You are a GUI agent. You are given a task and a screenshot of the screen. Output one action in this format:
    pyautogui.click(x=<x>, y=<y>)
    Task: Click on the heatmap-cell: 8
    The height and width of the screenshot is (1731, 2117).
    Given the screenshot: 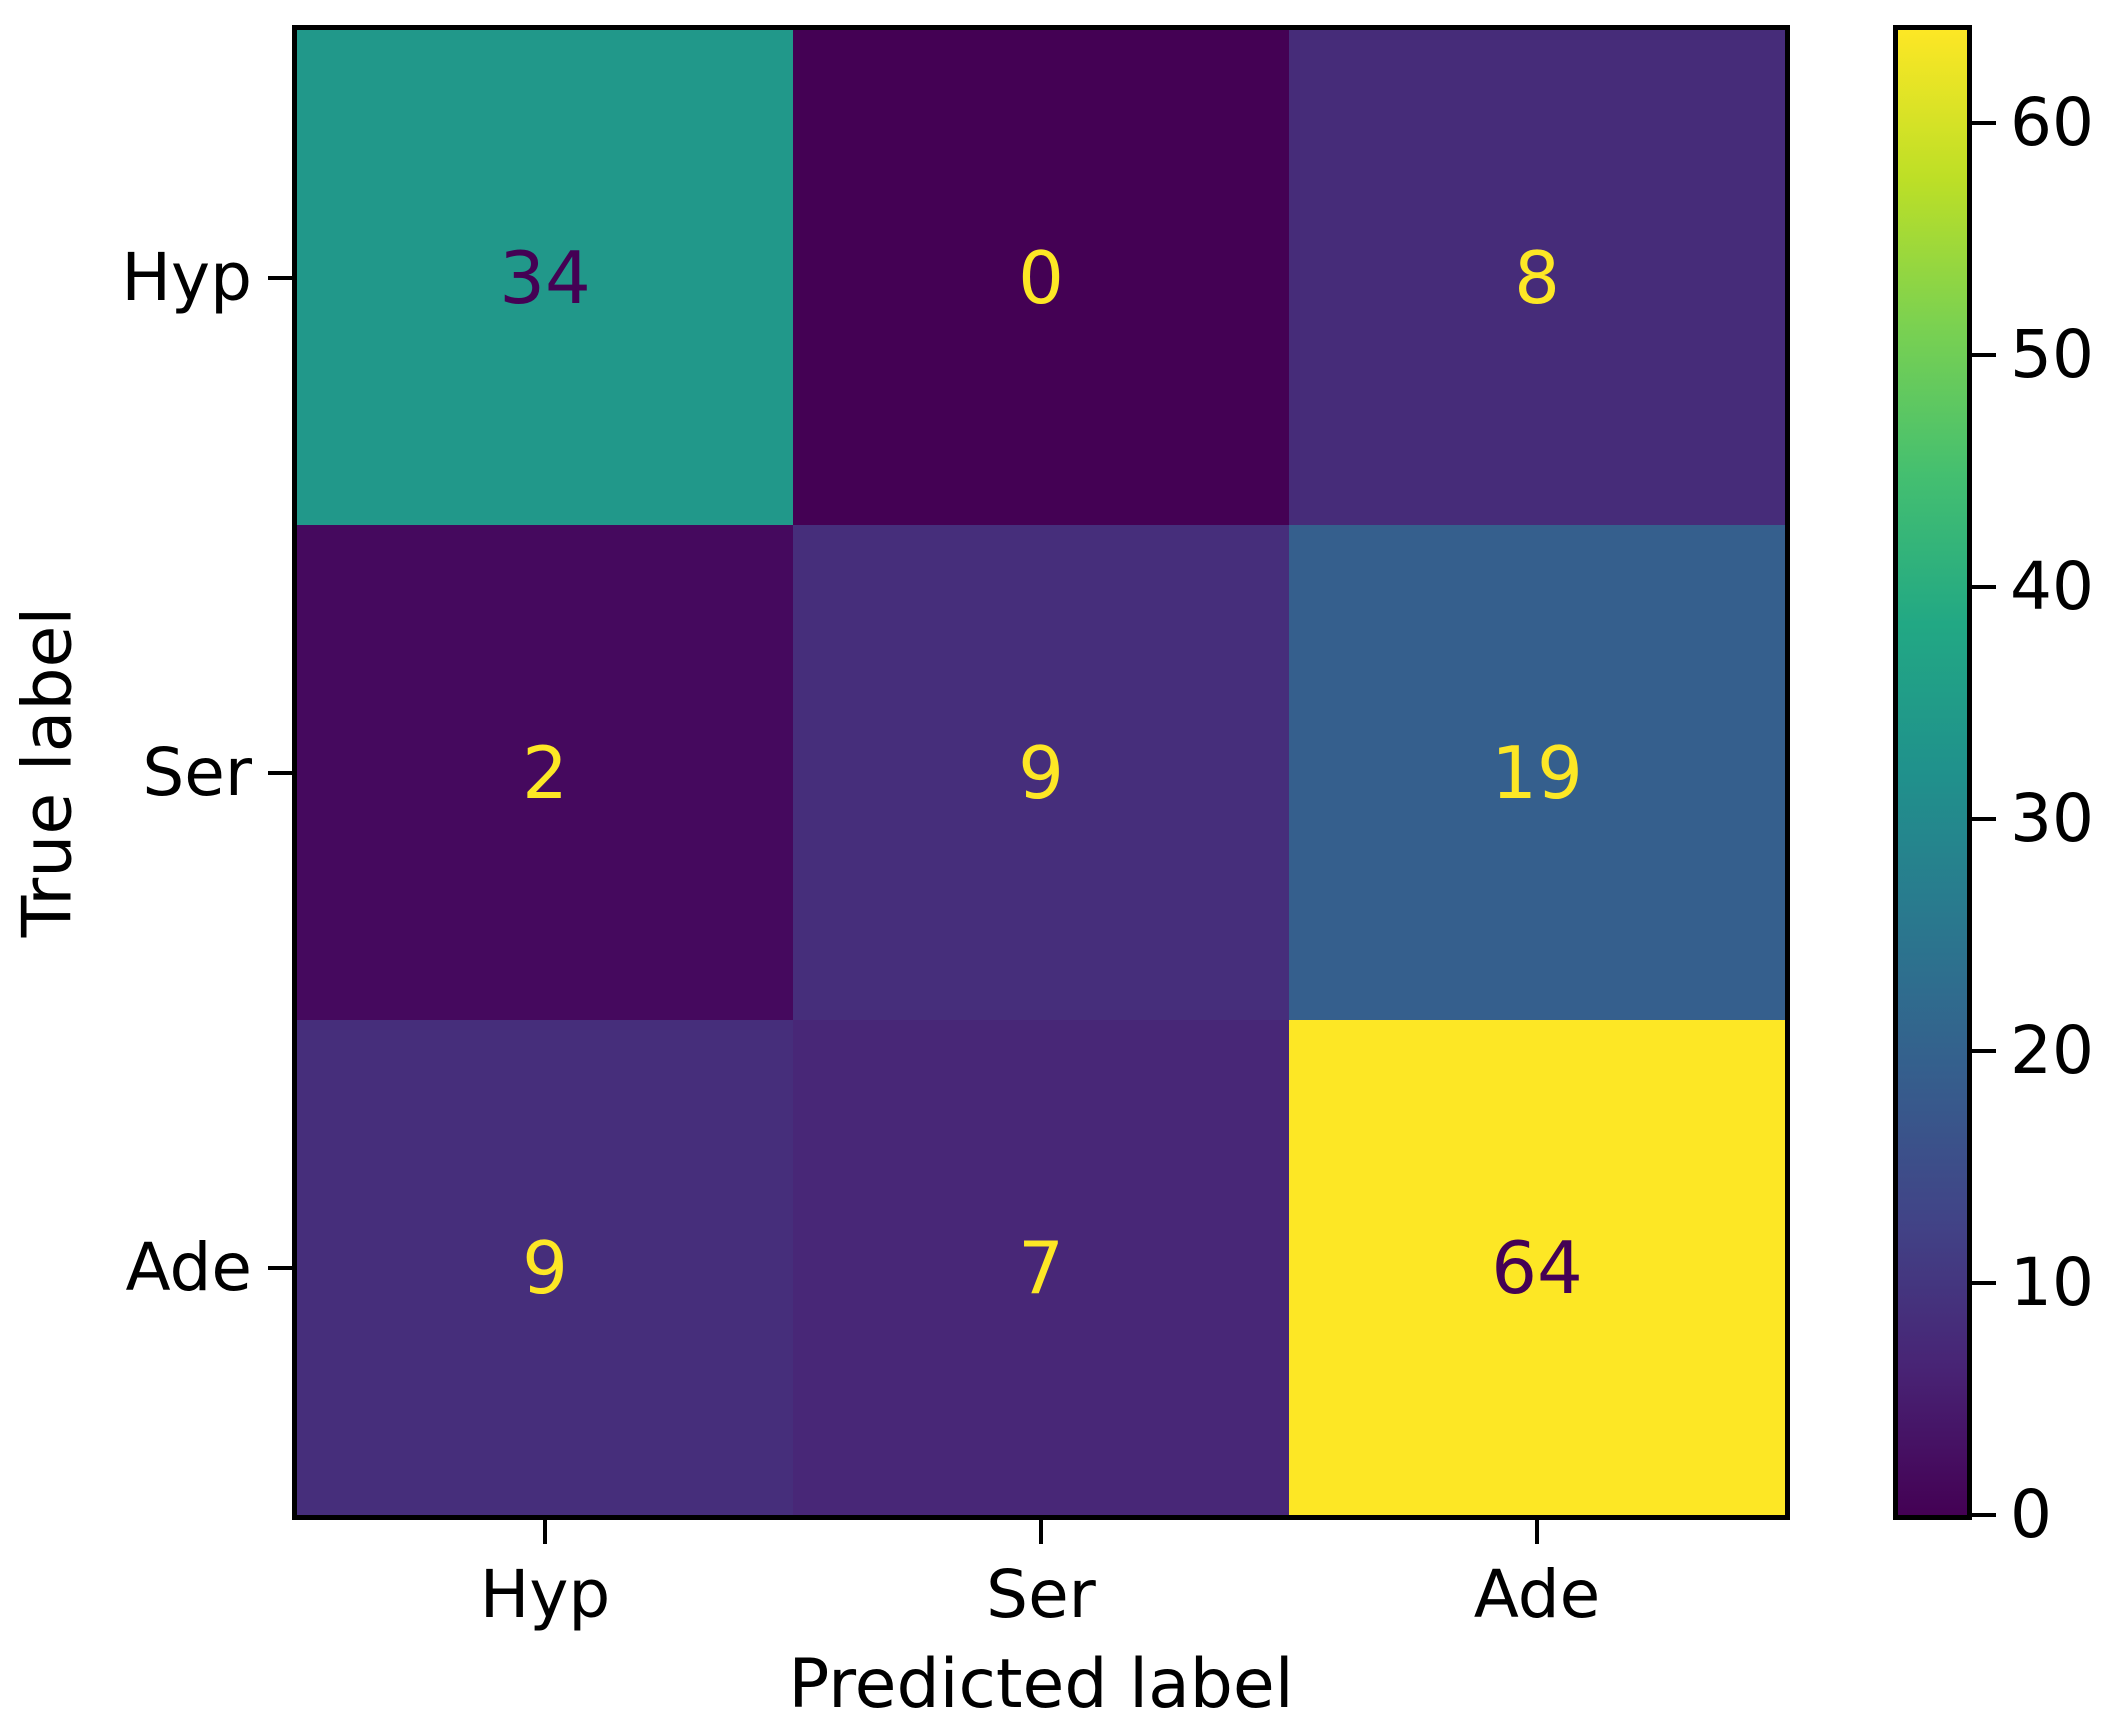 What is the action you would take?
    pyautogui.click(x=1537, y=277)
    